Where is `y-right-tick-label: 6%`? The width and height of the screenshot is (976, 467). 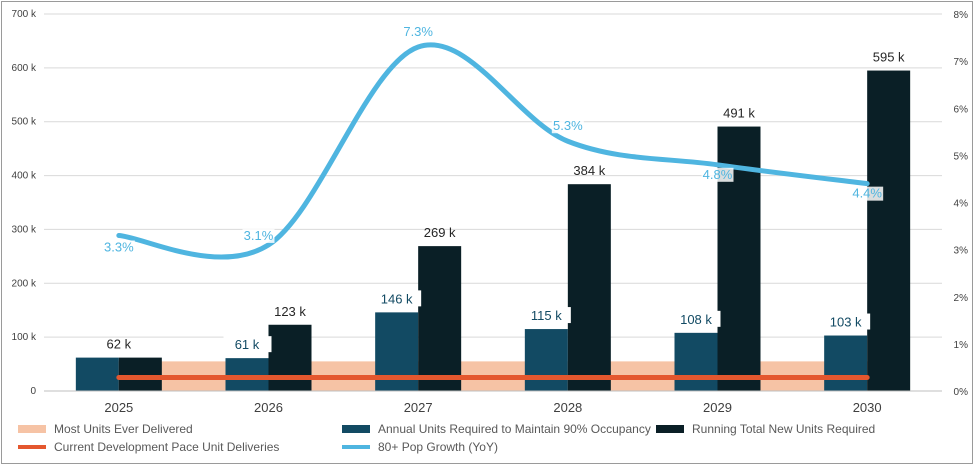
y-right-tick-label: 6% is located at coordinates (961, 109).